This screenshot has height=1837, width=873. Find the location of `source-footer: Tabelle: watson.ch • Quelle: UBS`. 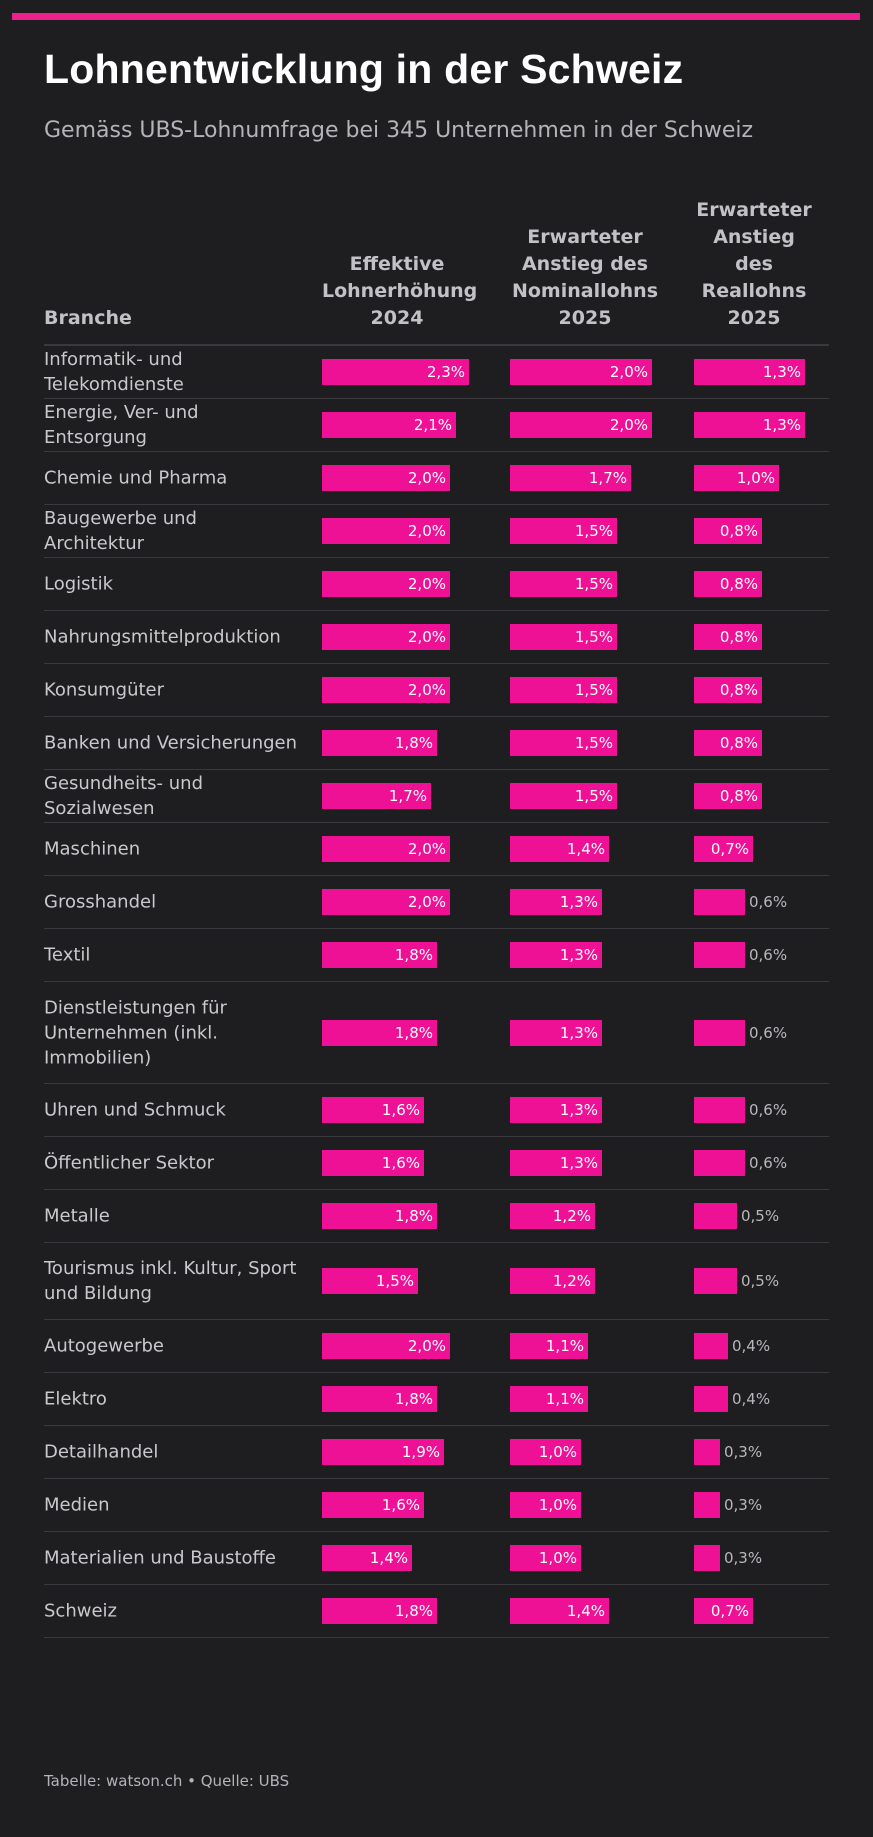

source-footer: Tabelle: watson.ch • Quelle: UBS is located at coordinates (167, 1781).